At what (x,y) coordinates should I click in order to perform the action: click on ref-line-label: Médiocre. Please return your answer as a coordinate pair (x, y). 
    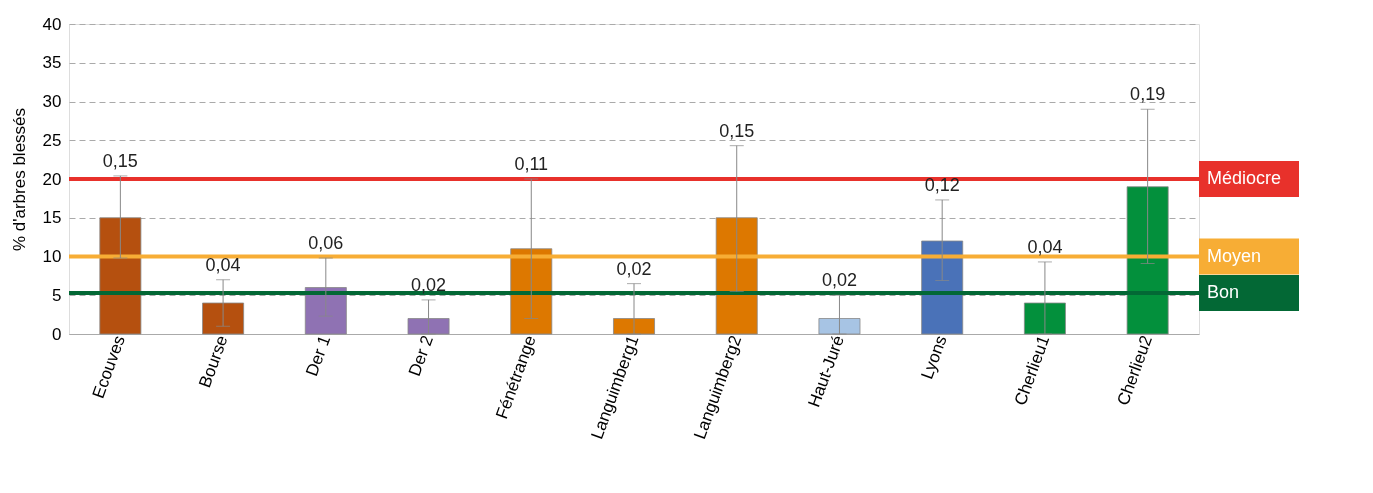
    Looking at the image, I should click on (1244, 178).